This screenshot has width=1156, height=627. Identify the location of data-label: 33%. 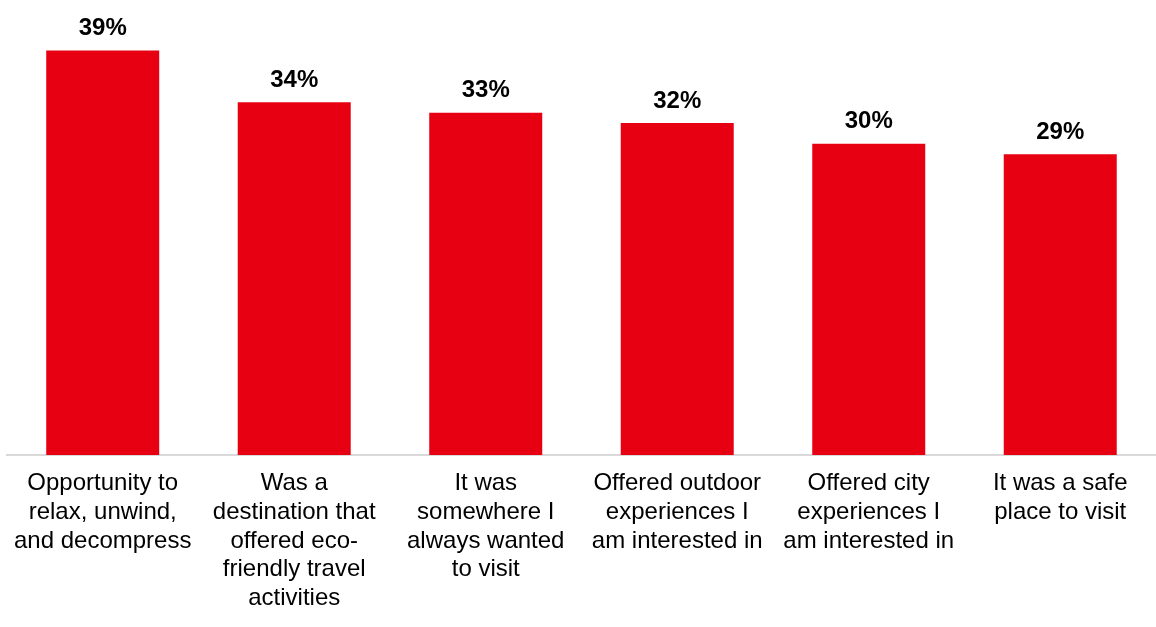
(485, 89).